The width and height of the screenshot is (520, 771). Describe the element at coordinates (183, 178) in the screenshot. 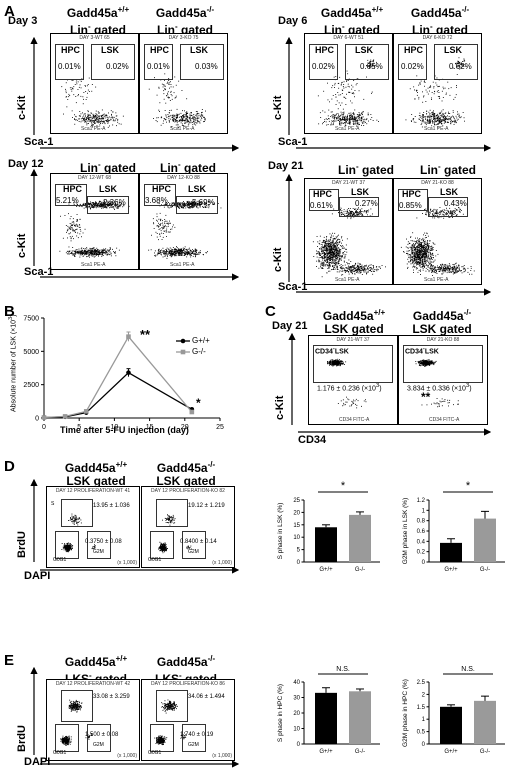

I see `plot-title: DAY 12-KO 88` at that location.